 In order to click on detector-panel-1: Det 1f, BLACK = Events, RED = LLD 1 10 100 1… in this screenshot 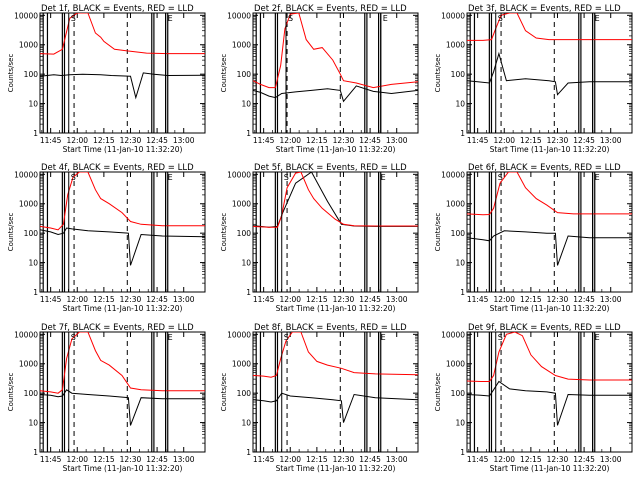, I will do `click(106, 79)`.